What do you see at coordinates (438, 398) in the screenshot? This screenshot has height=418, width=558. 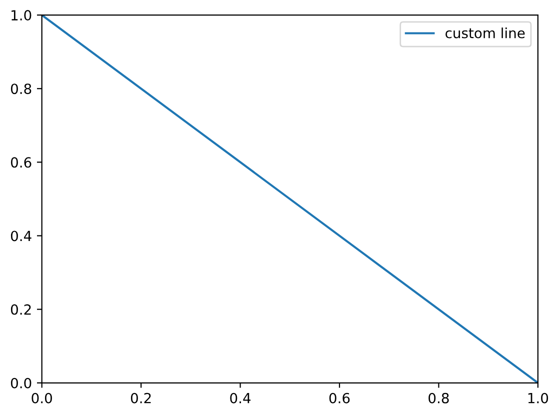 I see `x-tick-label: 0.8` at bounding box center [438, 398].